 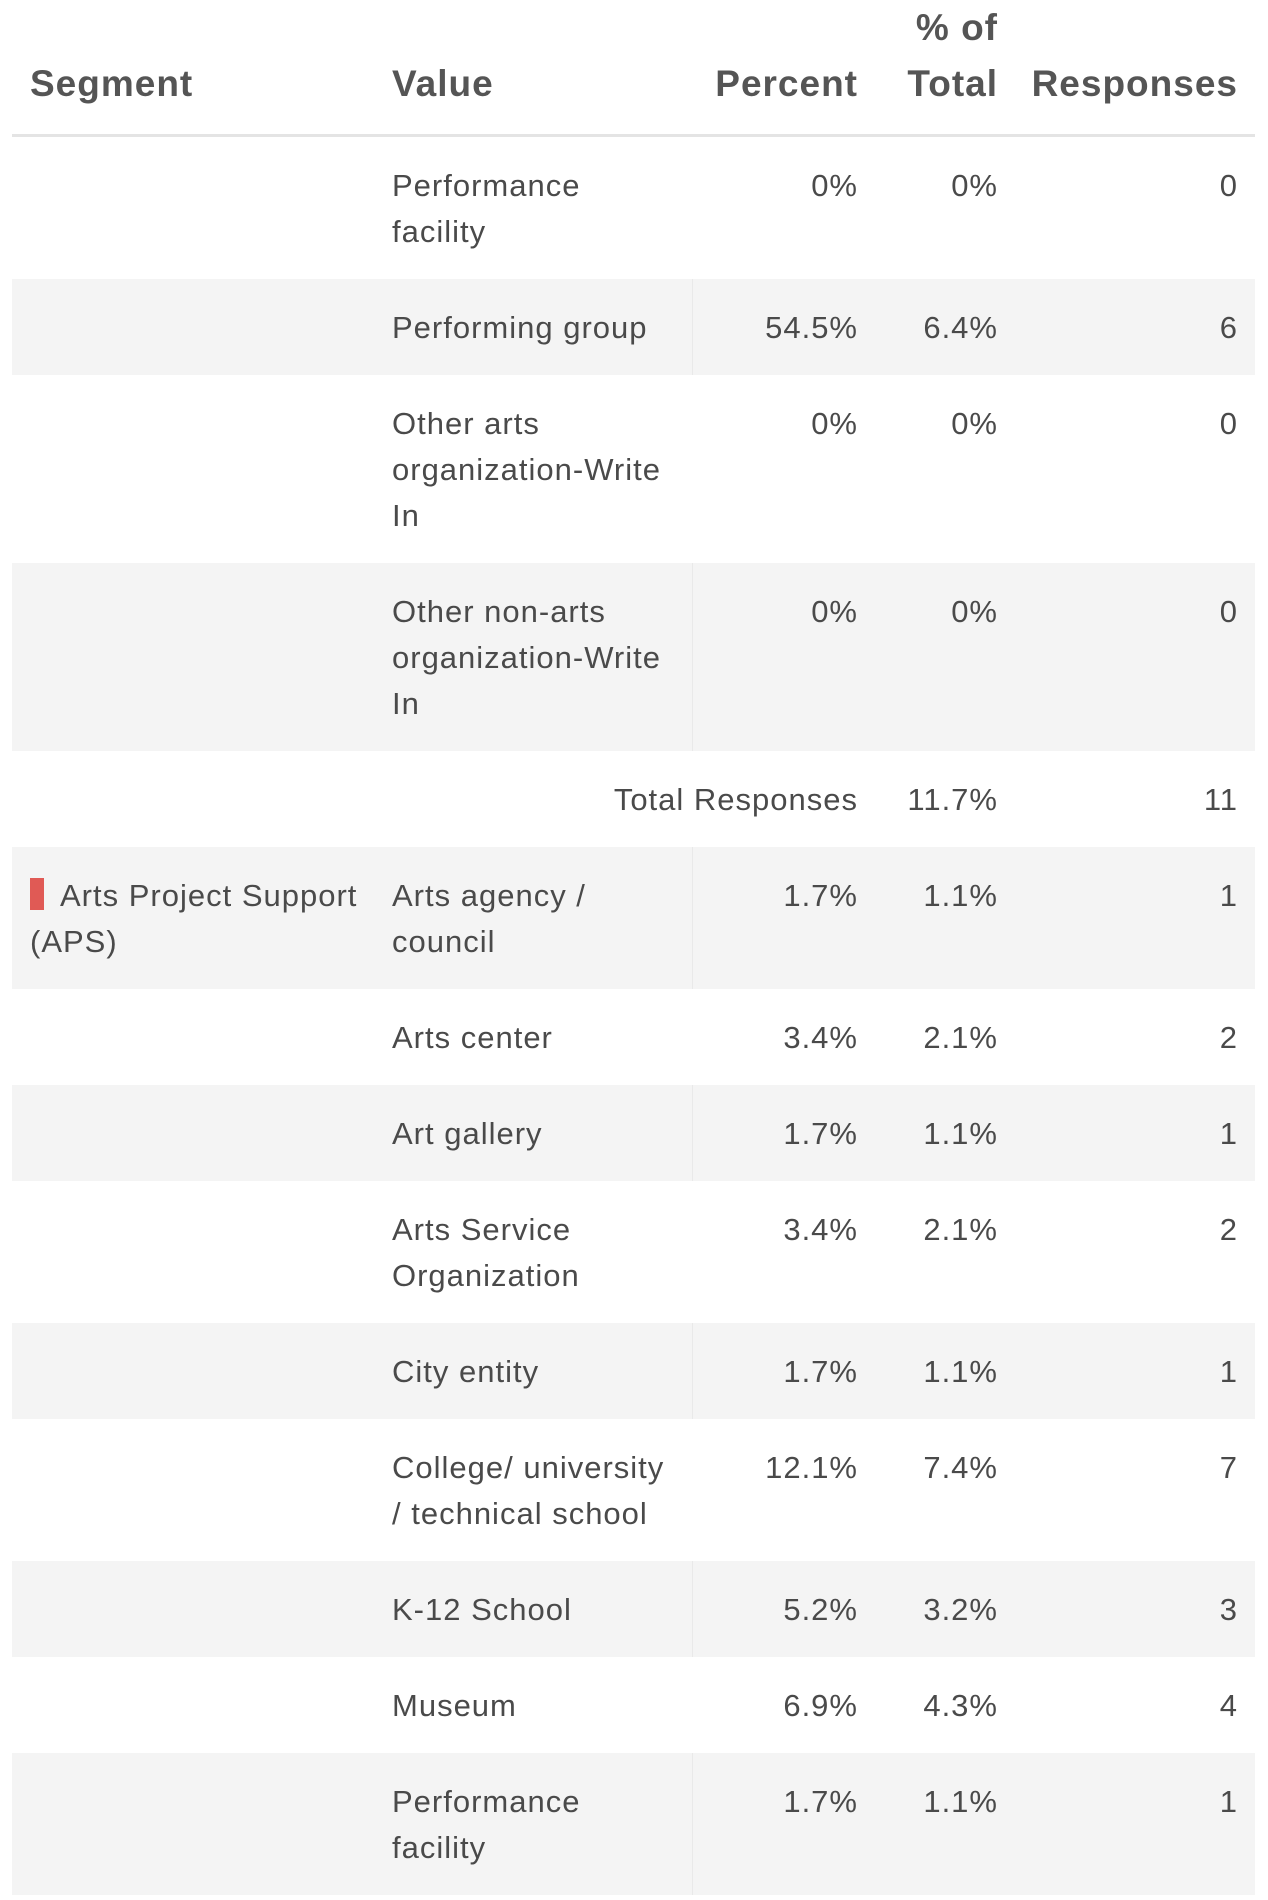 What do you see at coordinates (536, 327) in the screenshot?
I see `value-cell: Performing group` at bounding box center [536, 327].